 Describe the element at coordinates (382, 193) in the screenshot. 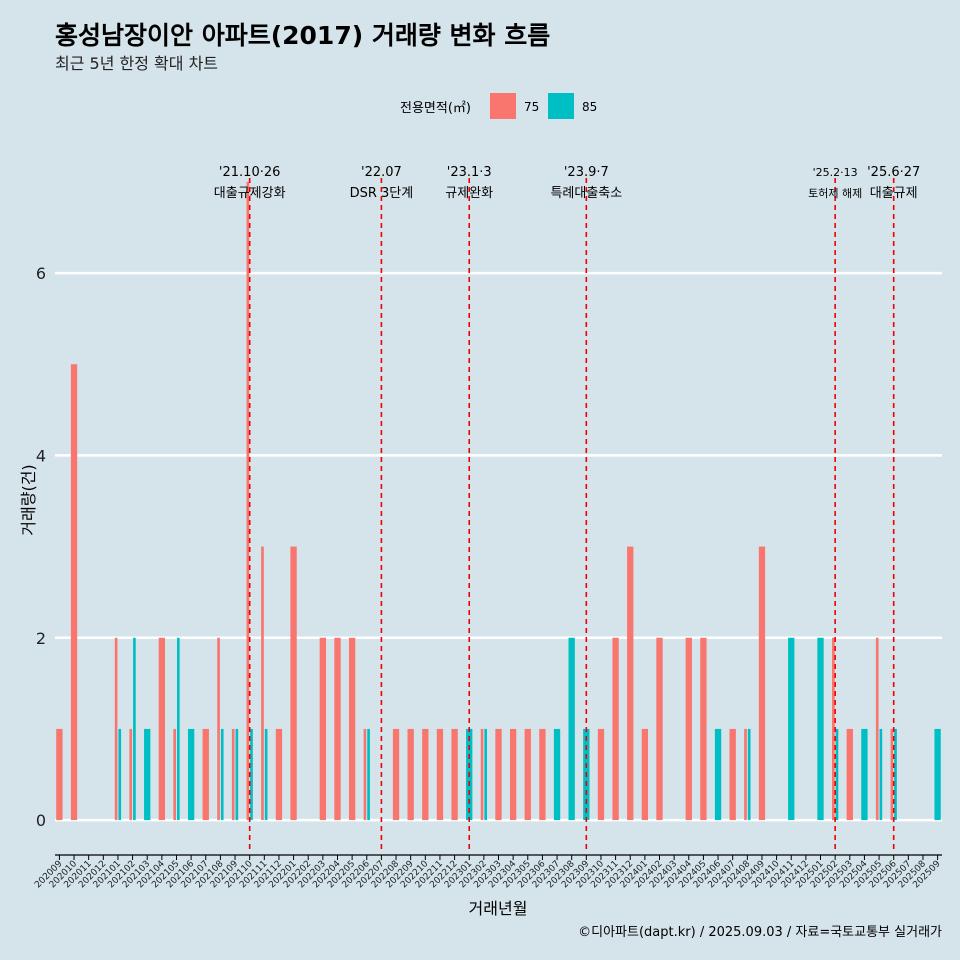

I see `event-label: DSR 3단계` at that location.